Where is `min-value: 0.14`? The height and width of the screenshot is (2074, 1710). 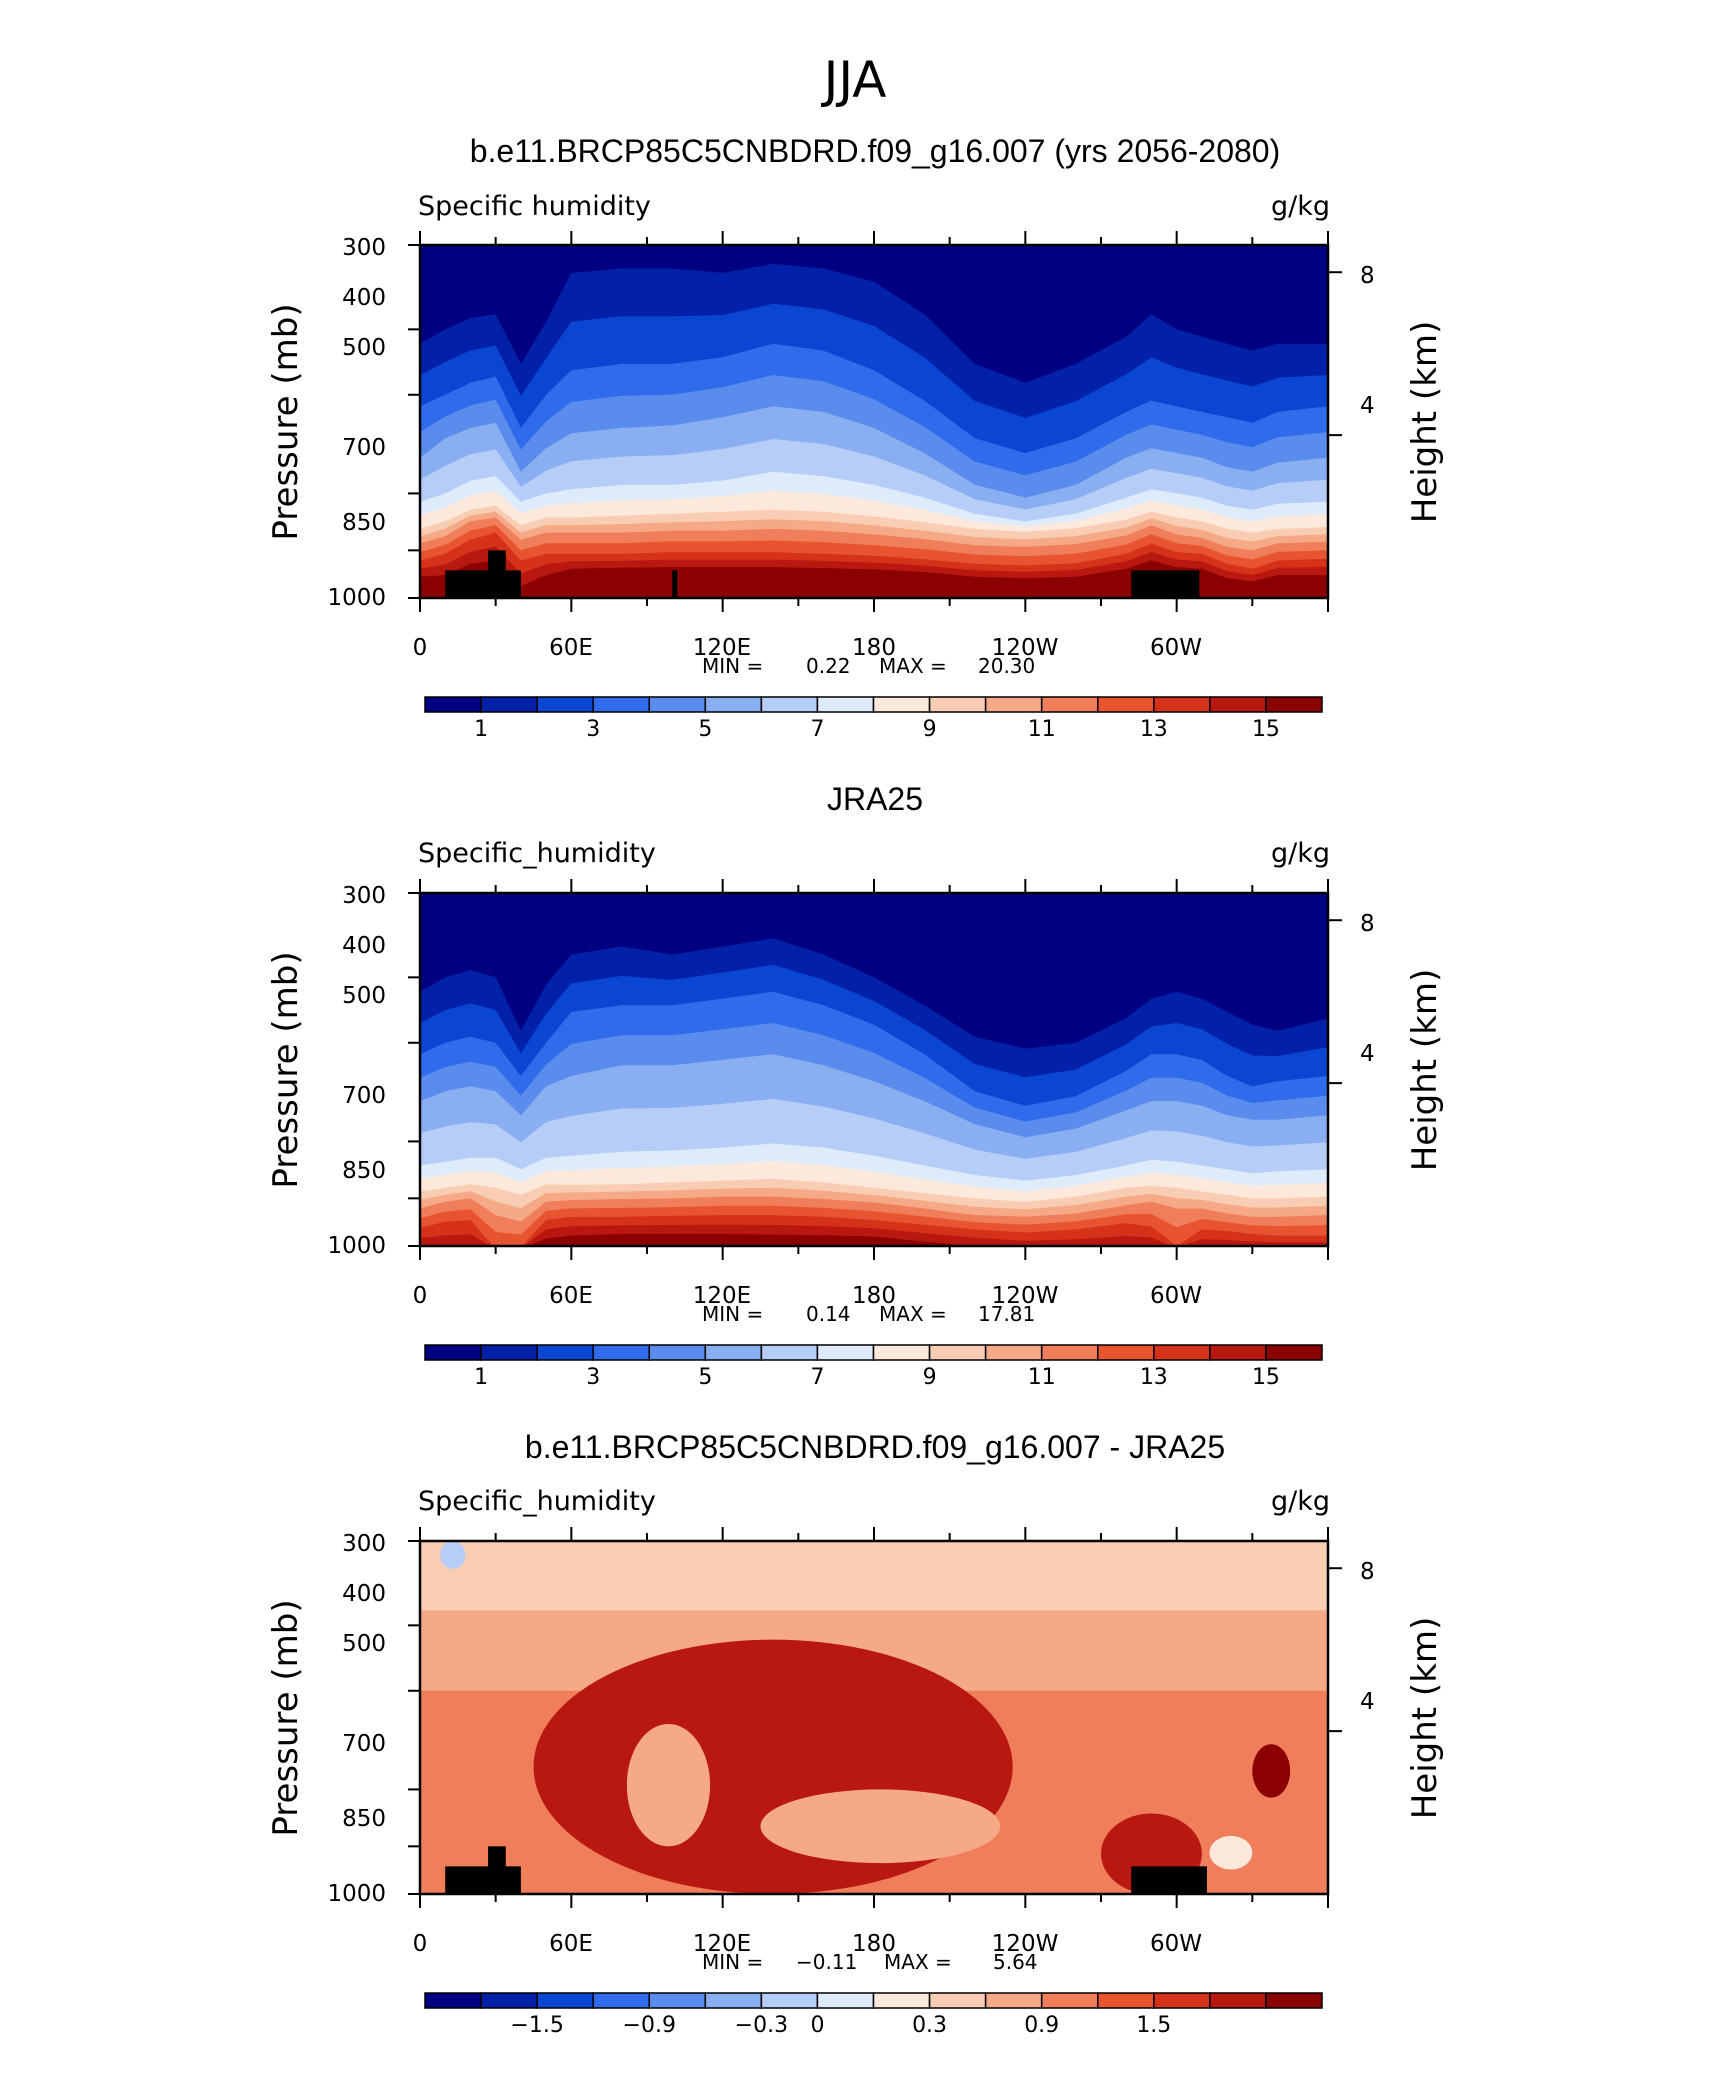
min-value: 0.14 is located at coordinates (828, 1314).